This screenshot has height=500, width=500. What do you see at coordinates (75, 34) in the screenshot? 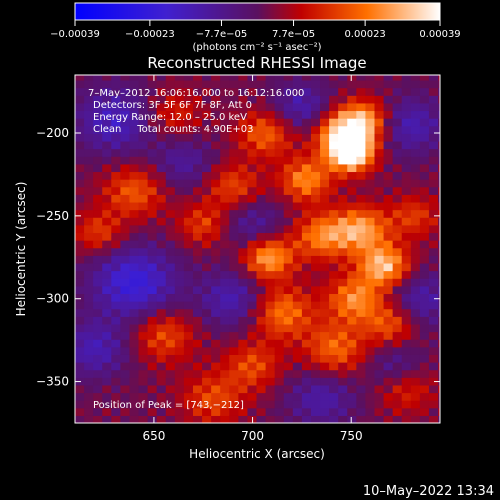
I see `colorbar-tick-label: −0.00039` at bounding box center [75, 34].